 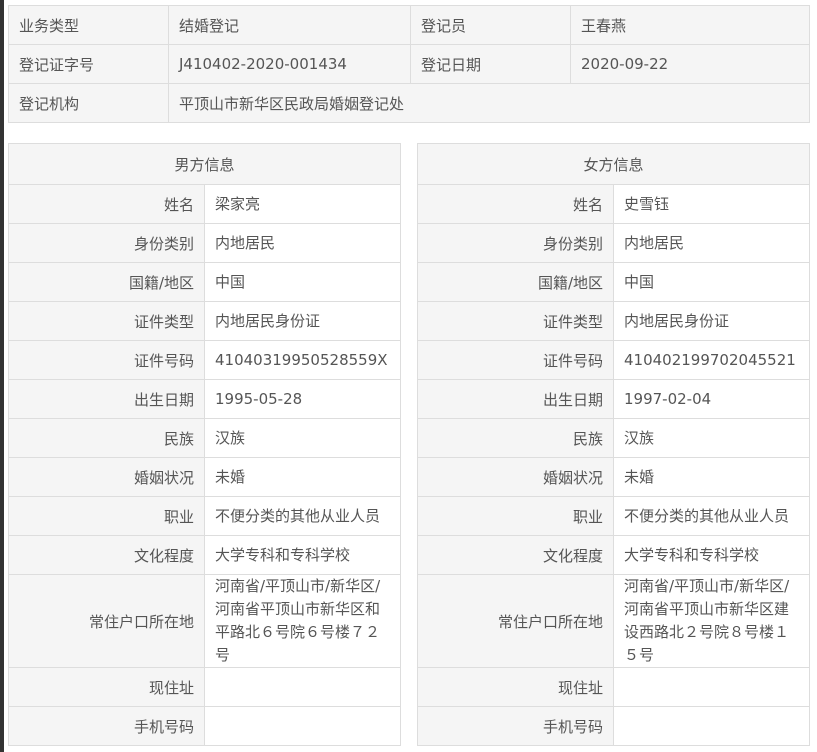 I want to click on table-row: 女方信息, so click(x=613, y=164).